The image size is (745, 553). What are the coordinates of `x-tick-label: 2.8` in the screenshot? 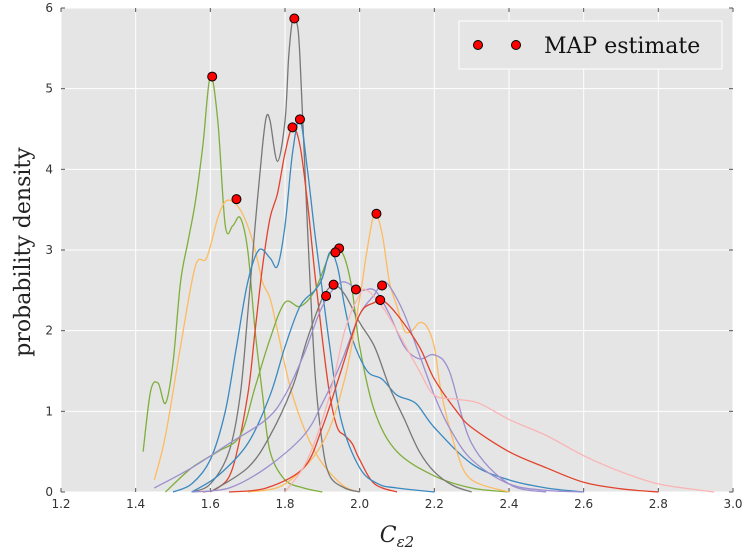 It's located at (658, 504).